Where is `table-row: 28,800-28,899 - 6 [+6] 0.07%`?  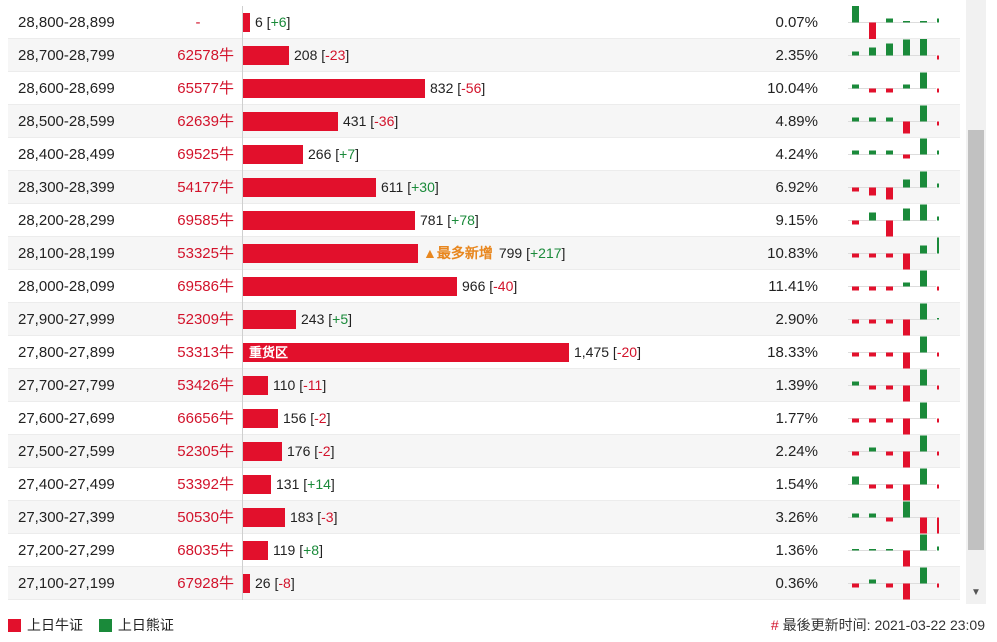 table-row: 28,800-28,899 - 6 [+6] 0.07% is located at coordinates (484, 22).